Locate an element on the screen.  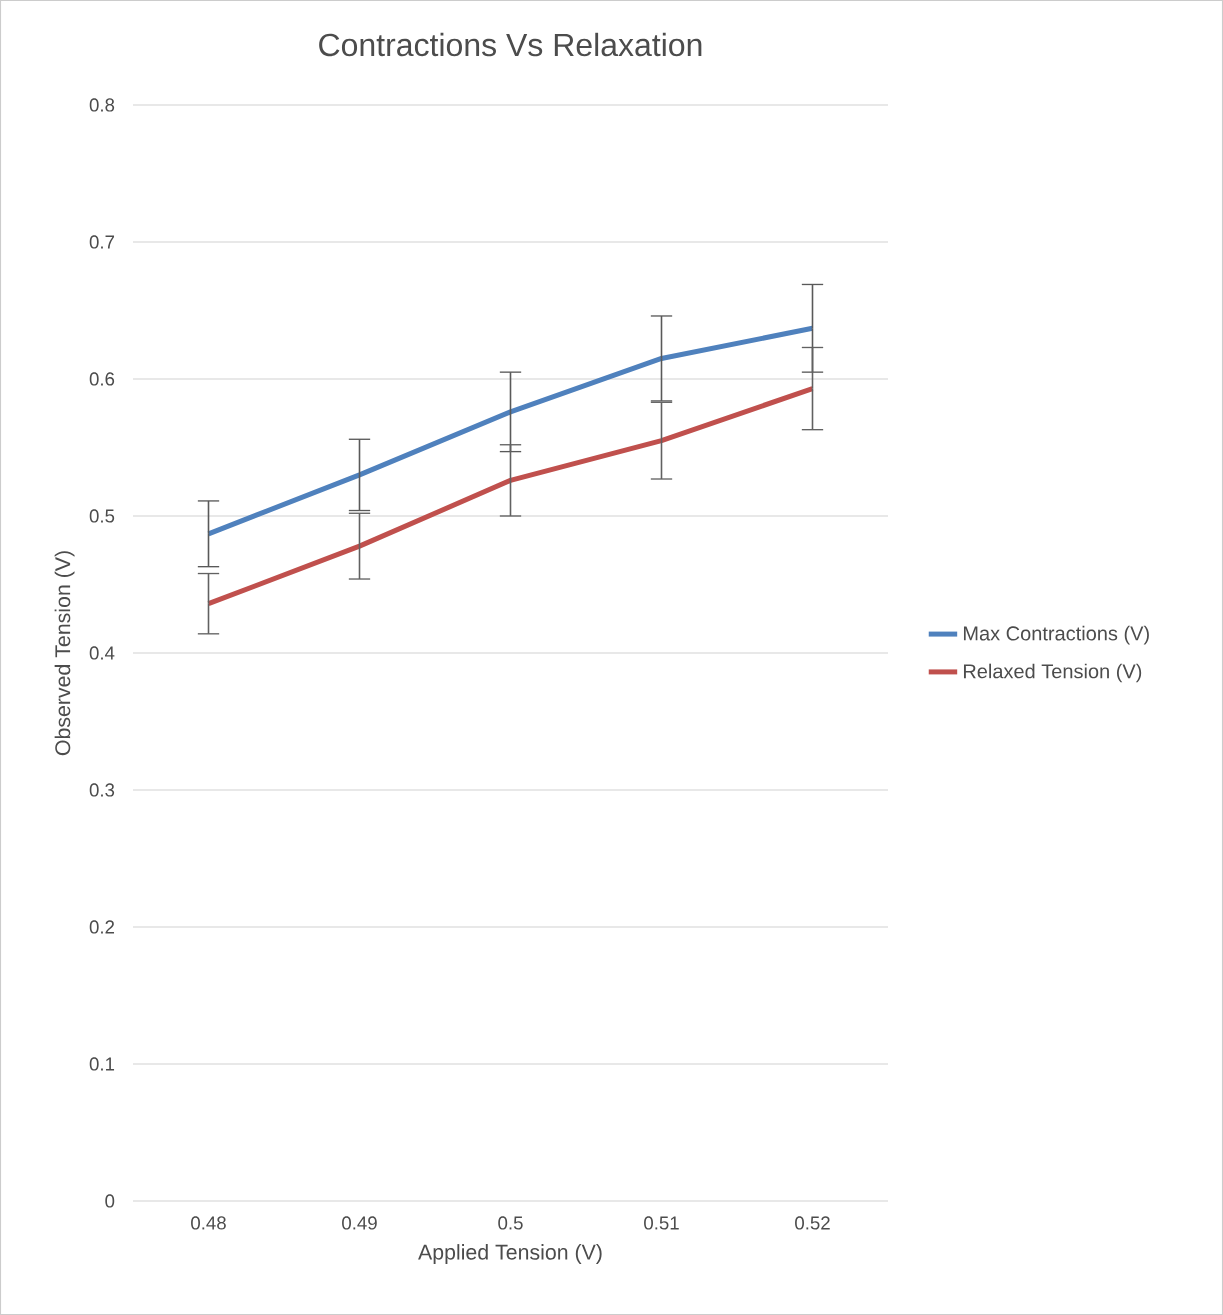
x-tick-label: 0.49 is located at coordinates (359, 1223).